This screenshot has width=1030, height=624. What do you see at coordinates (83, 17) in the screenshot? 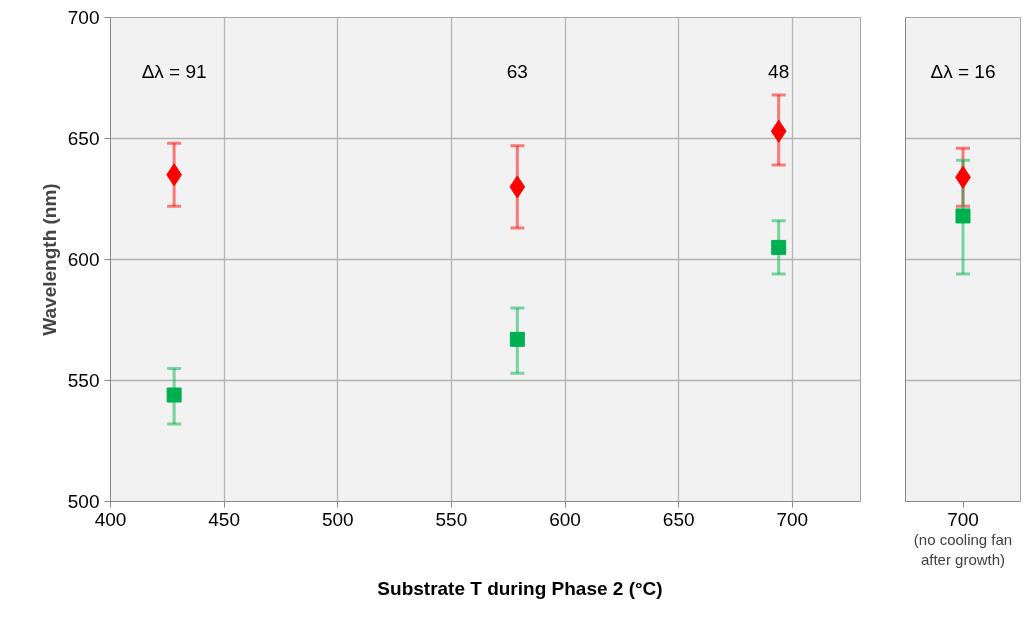
I see `y-tick-label: 700` at bounding box center [83, 17].